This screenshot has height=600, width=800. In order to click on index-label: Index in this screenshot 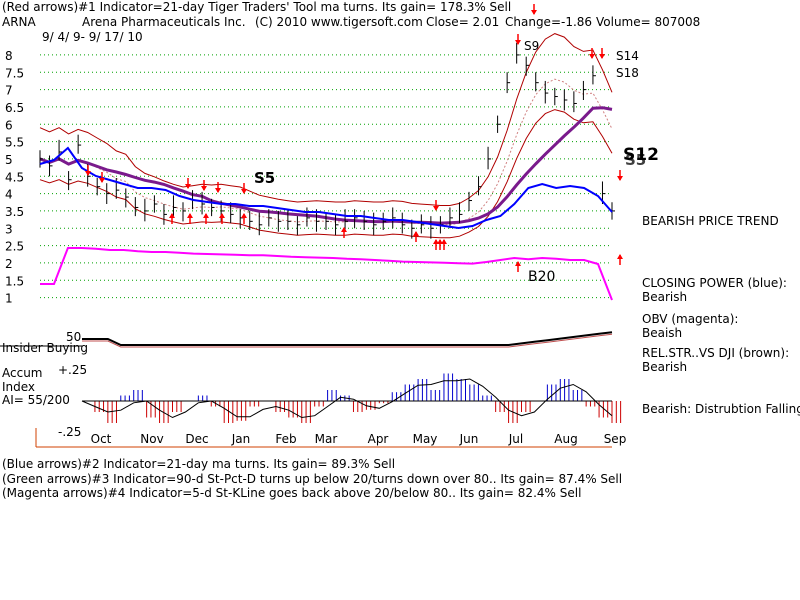, I will do `click(18, 387)`.